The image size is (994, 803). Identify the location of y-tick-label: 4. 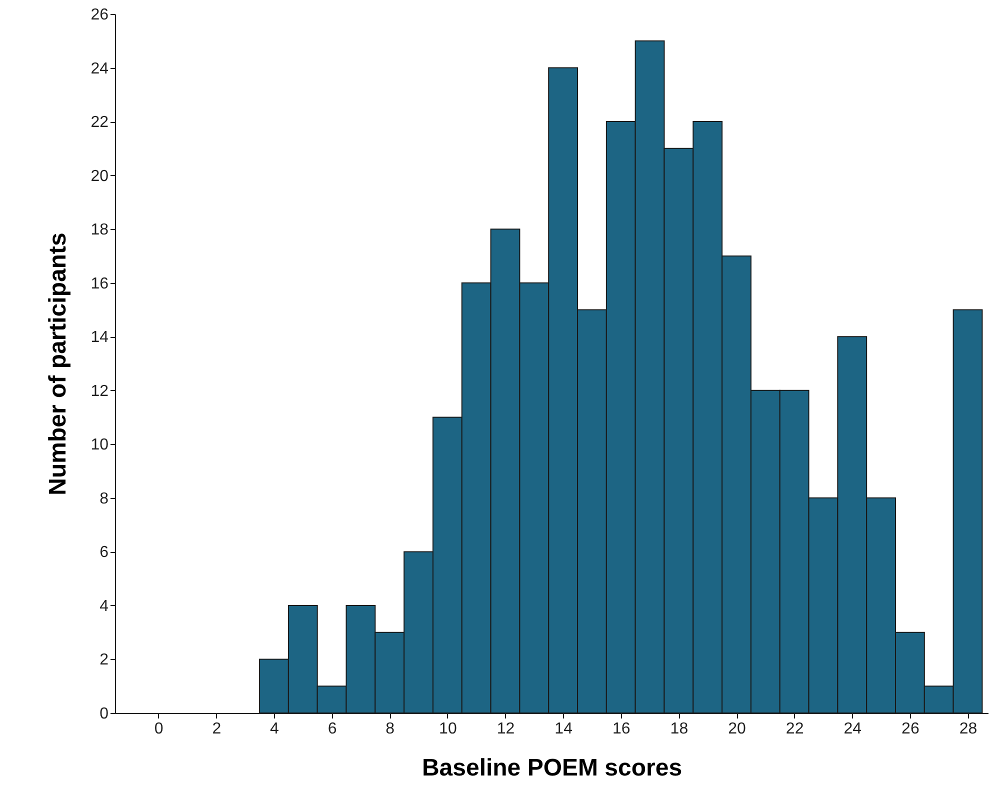
(104, 606).